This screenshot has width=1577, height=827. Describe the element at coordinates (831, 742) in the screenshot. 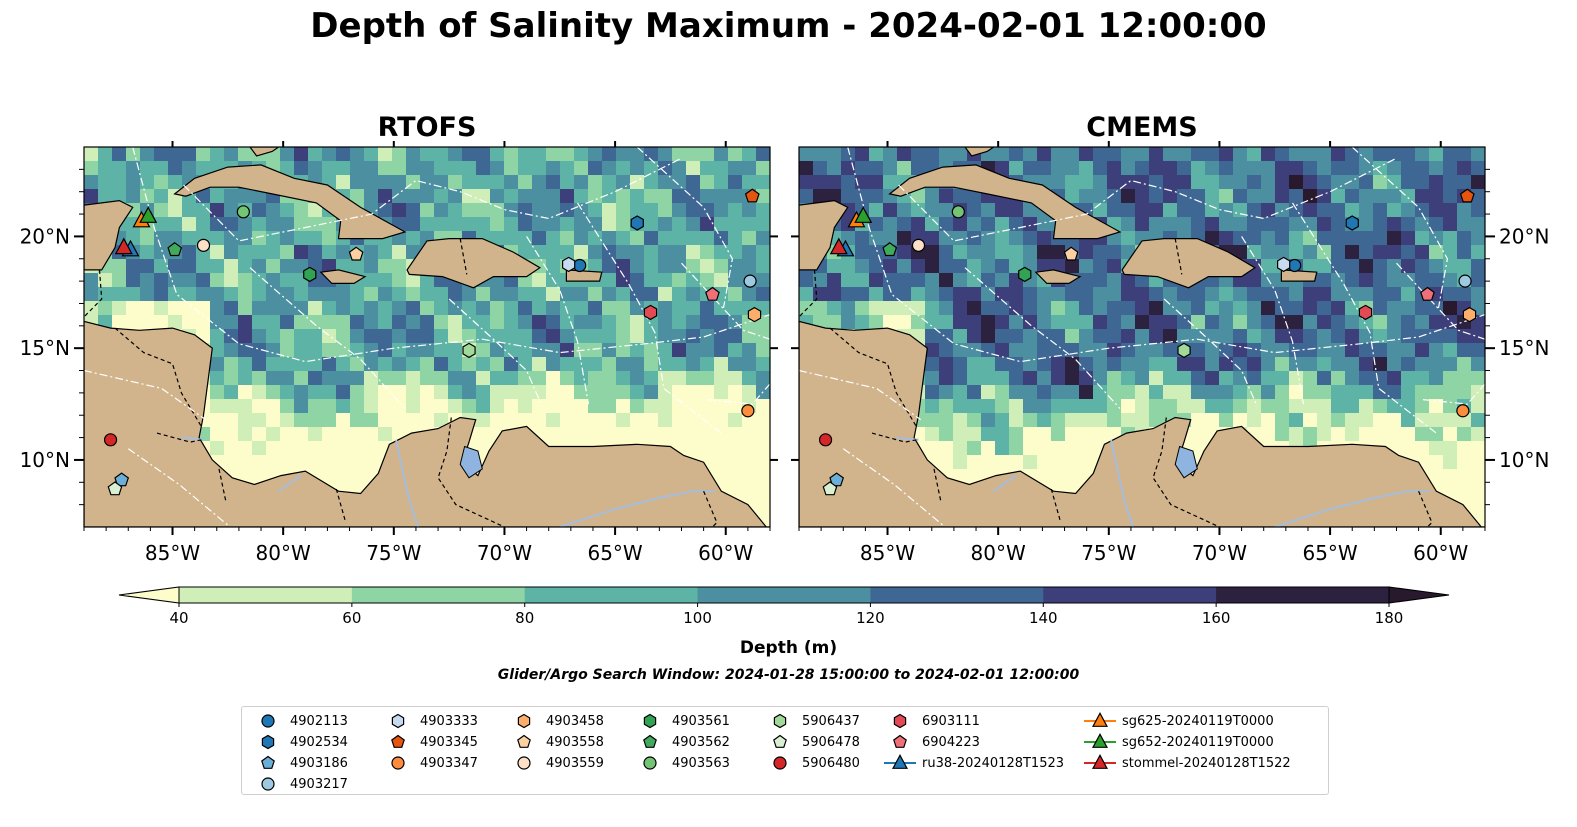

I see `legend-label: 5906478` at that location.